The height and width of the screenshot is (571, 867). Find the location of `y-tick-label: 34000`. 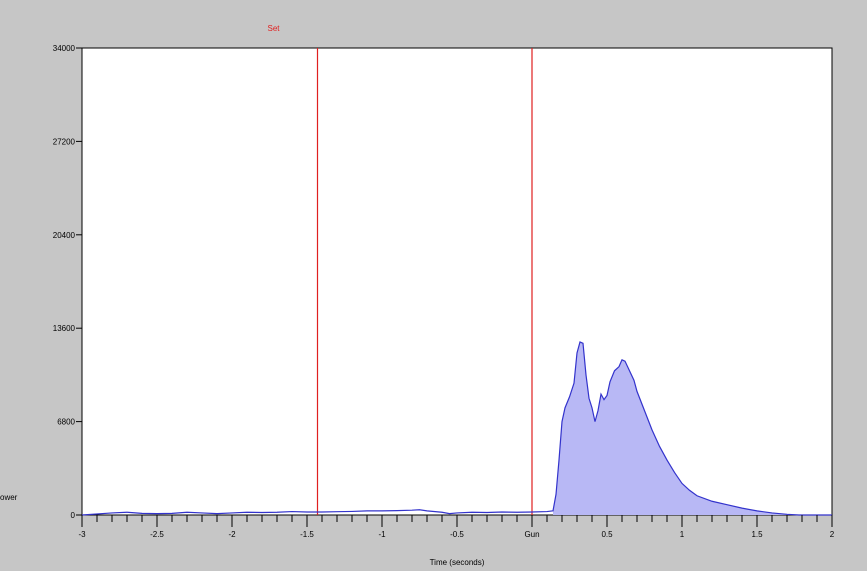

y-tick-label: 34000 is located at coordinates (64, 48).